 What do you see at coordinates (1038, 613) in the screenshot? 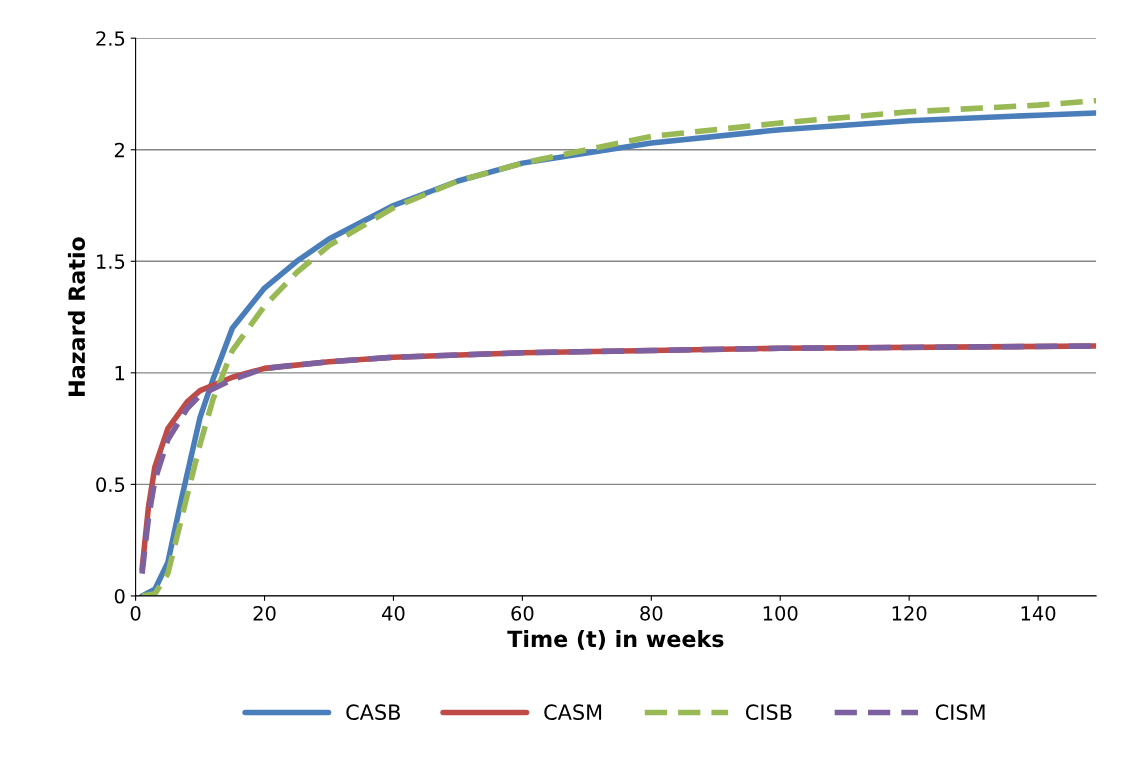
I see `x-tick-label: 140` at bounding box center [1038, 613].